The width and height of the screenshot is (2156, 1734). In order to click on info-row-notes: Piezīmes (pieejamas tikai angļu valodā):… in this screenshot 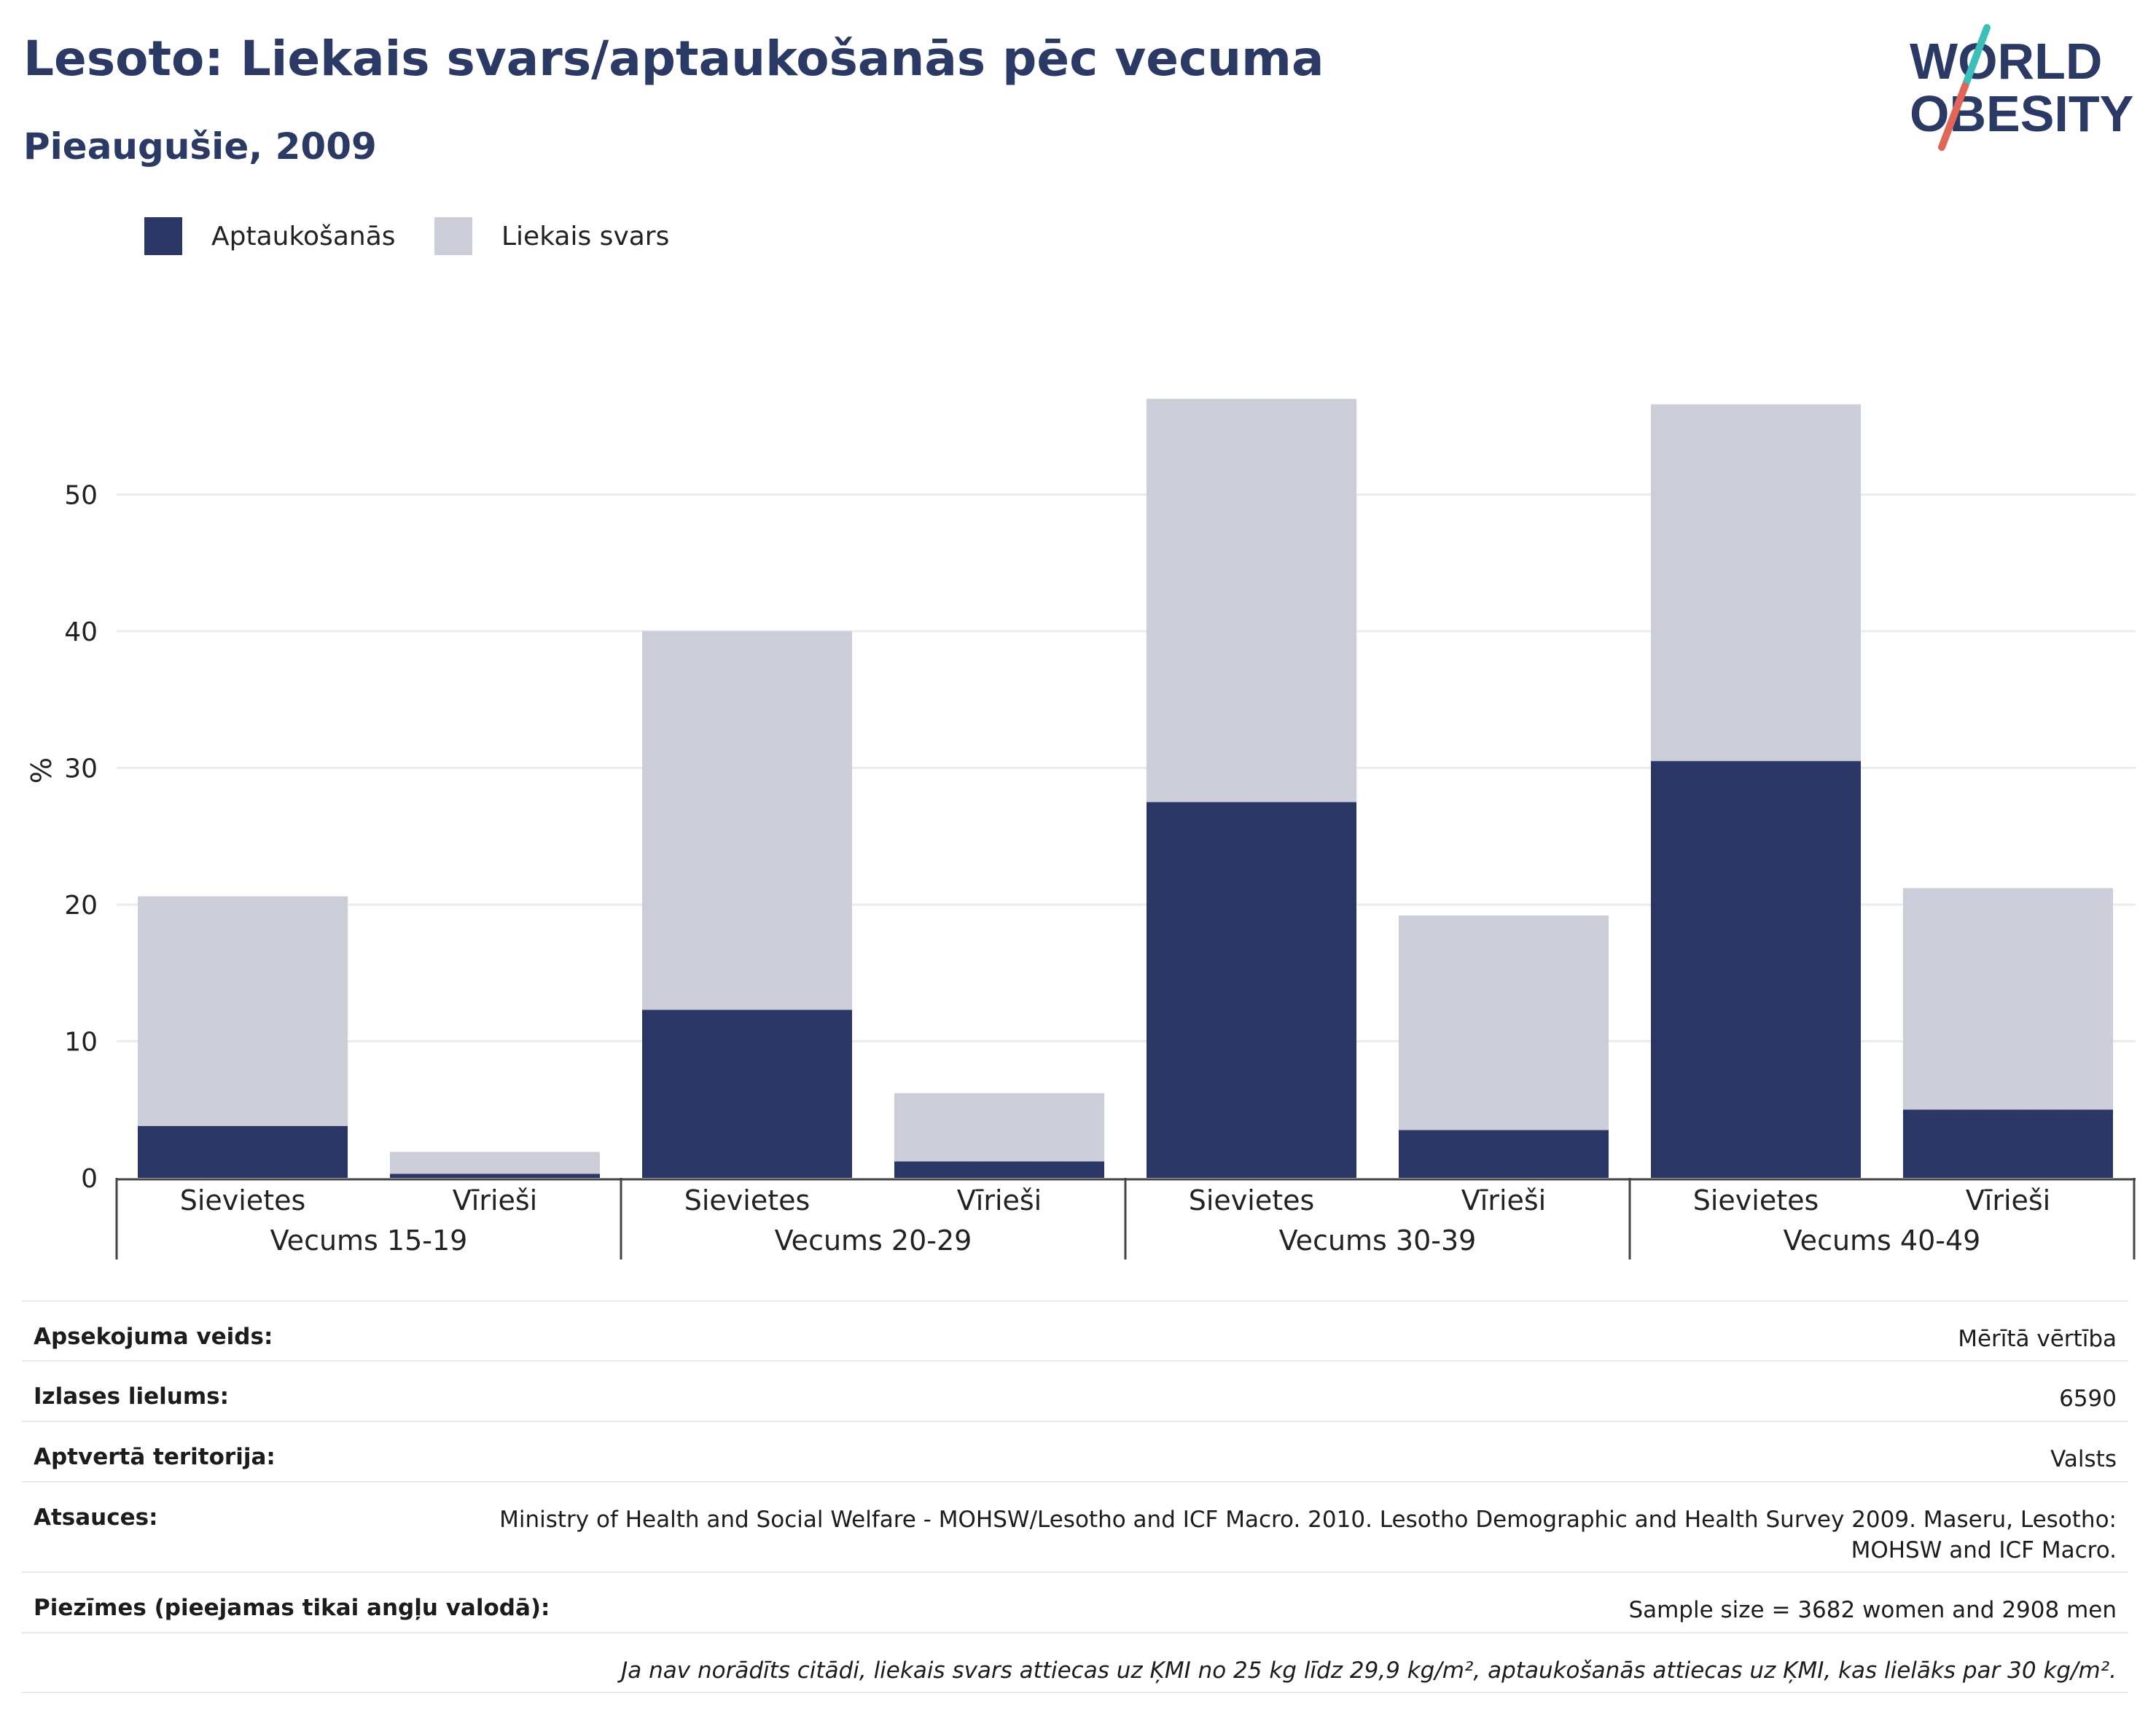, I will do `click(1075, 1601)`.